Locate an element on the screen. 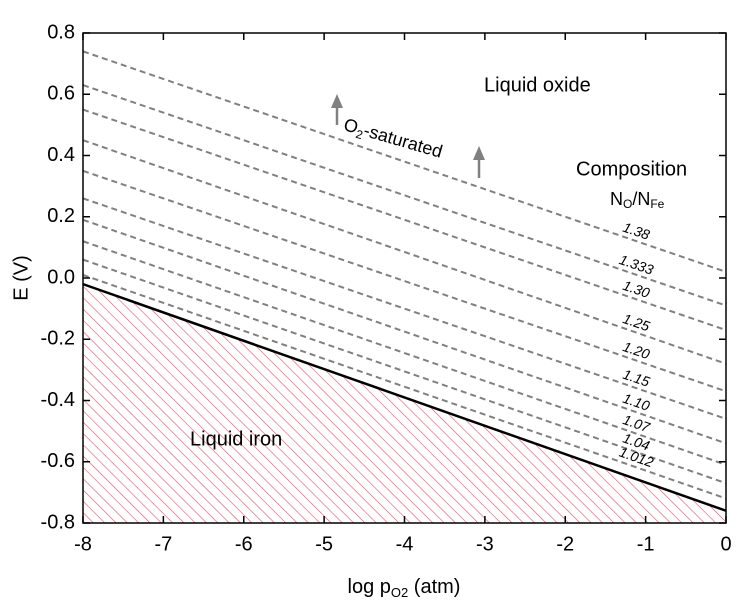 Image resolution: width=737 pixels, height=605 pixels. series-label: 1.30 is located at coordinates (636, 289).